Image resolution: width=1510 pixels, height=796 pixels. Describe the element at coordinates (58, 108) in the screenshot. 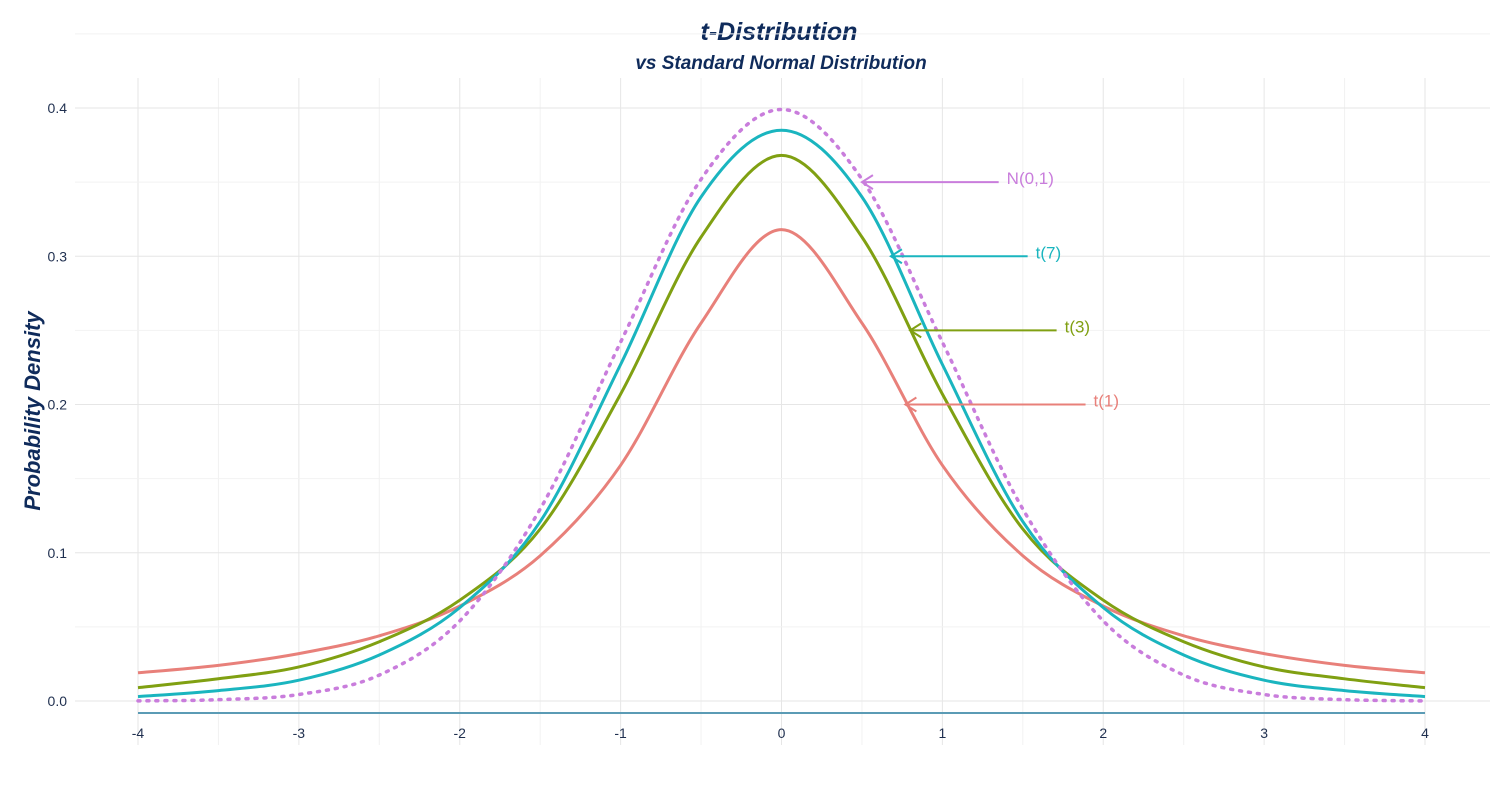

I see `y-tick-label: 0.4` at that location.